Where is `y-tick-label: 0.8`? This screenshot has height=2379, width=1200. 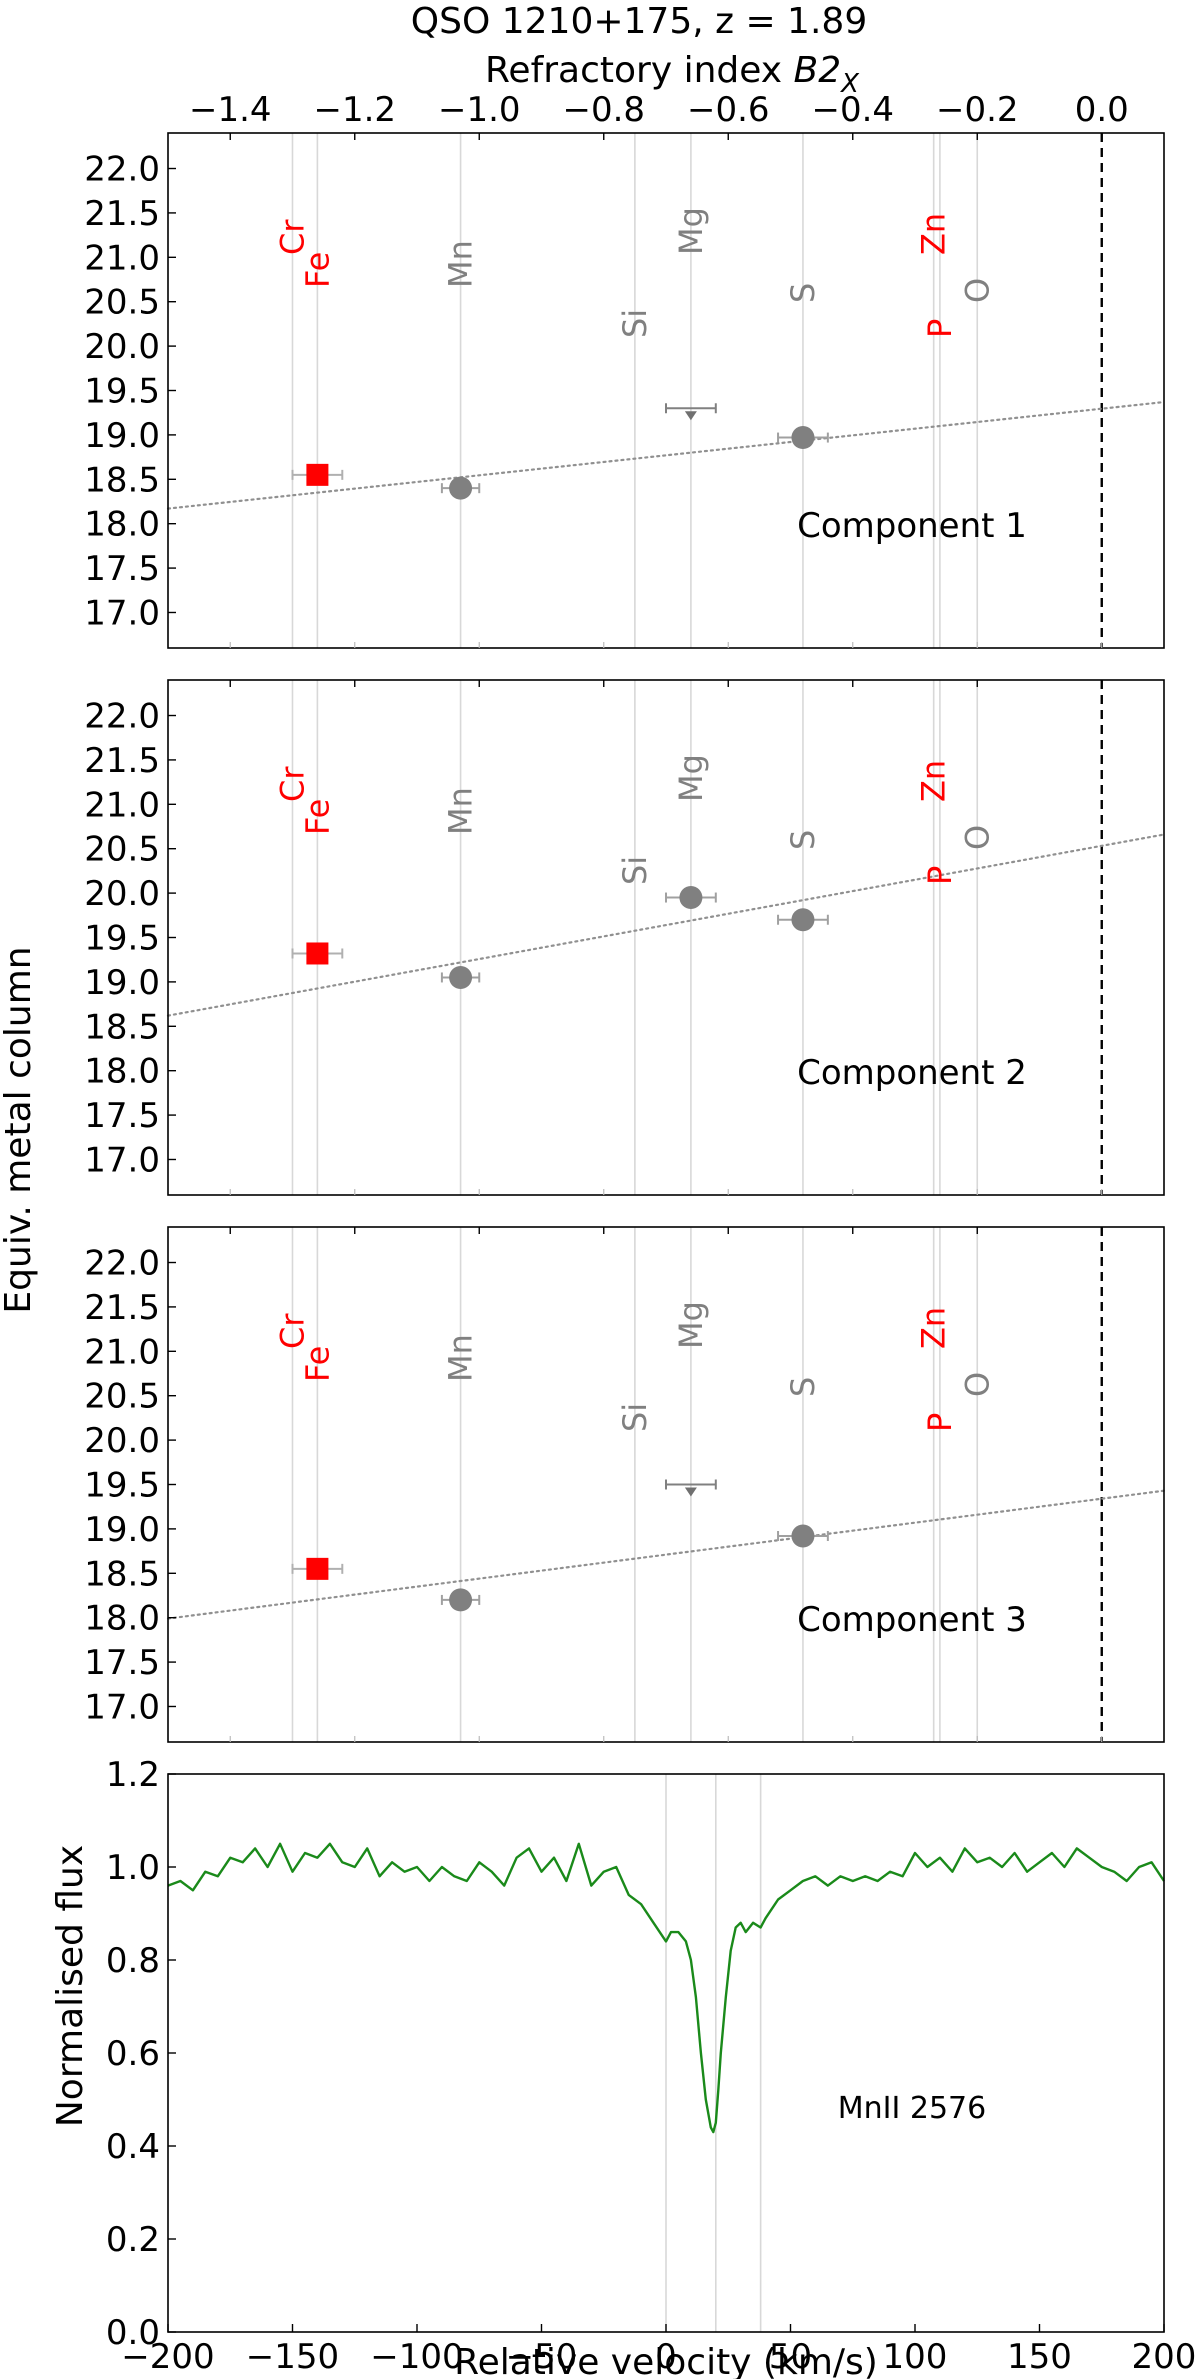 y-tick-label: 0.8 is located at coordinates (133, 1961).